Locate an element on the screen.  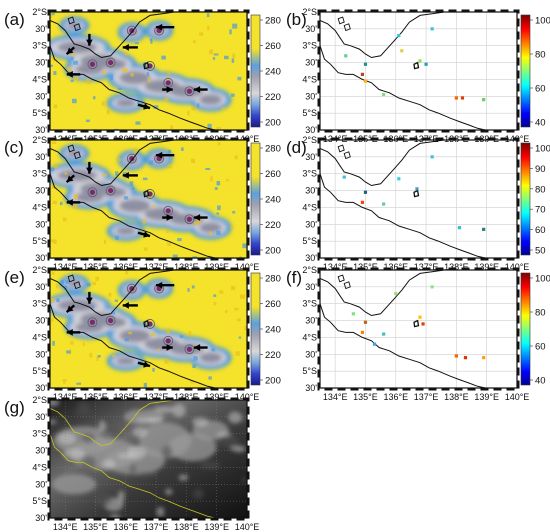
map-border-dashed is located at coordinates (148, 459).